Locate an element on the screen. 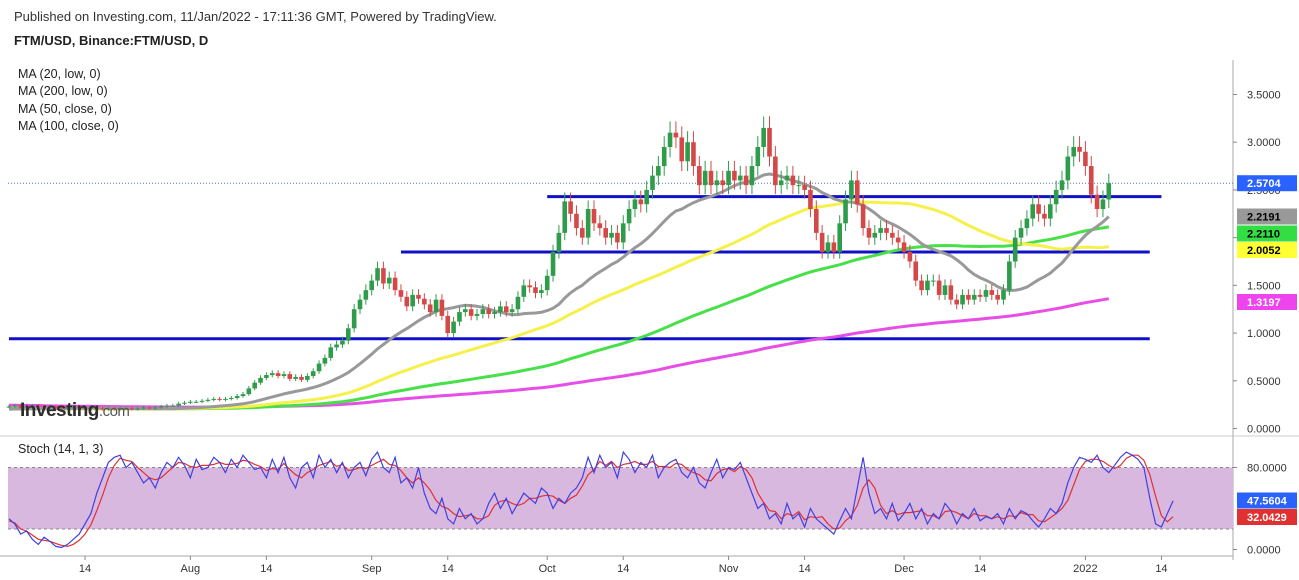 The image size is (1299, 580). last-price-tag-bg is located at coordinates (1267, 183).